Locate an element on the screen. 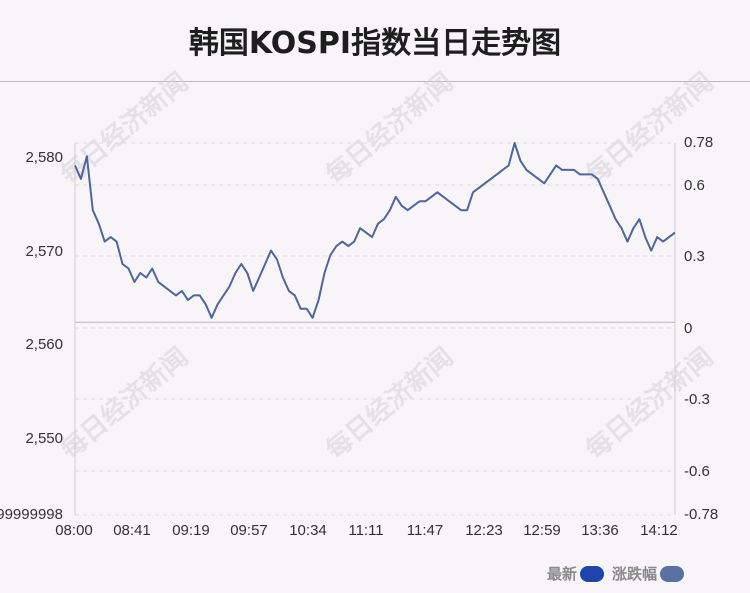 This screenshot has height=593, width=750. legend-item-latest: 最新 is located at coordinates (575, 573).